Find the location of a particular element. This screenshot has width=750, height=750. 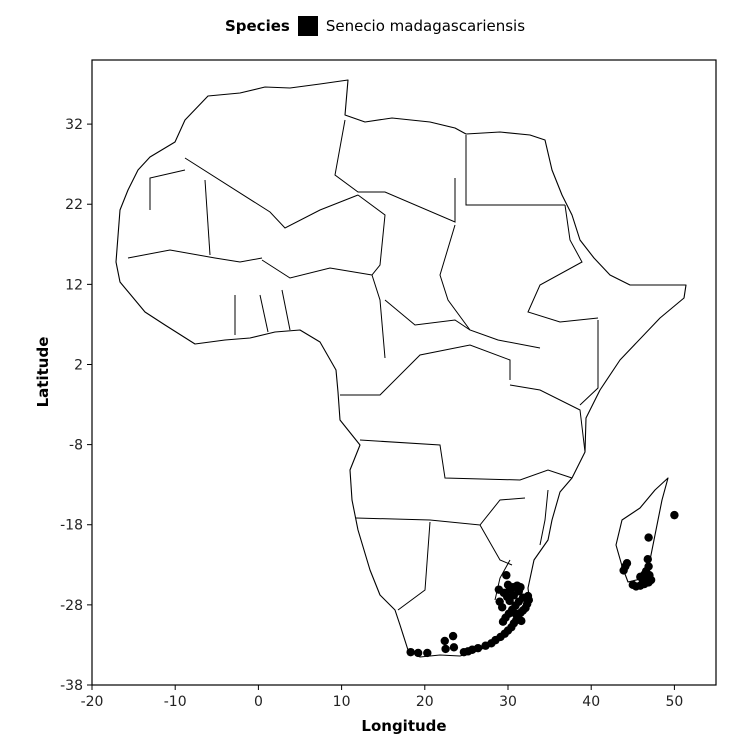

legend-label: Senecio madagascariensis is located at coordinates (425, 26).